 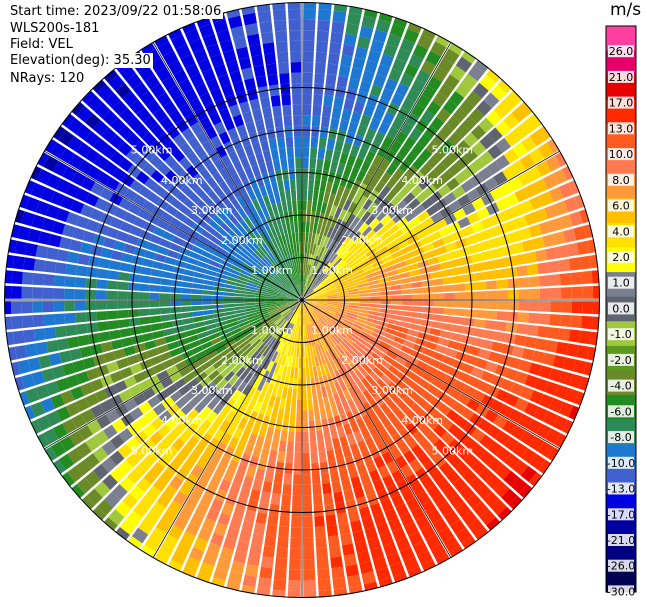 What do you see at coordinates (152, 450) in the screenshot?
I see `range-ring-label: 5.00km` at bounding box center [152, 450].